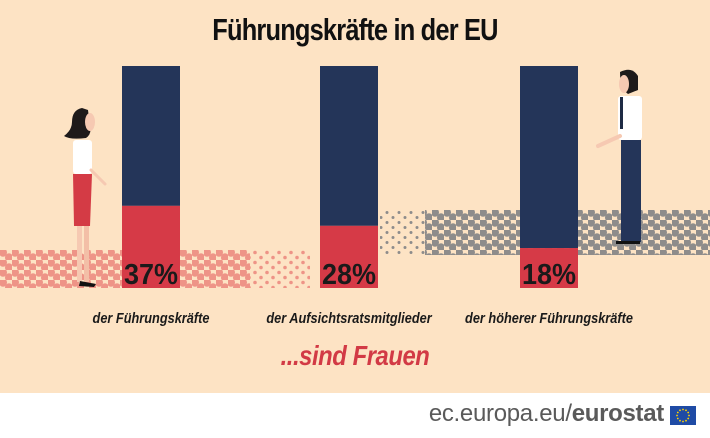 The height and width of the screenshot is (438, 710). What do you see at coordinates (549, 318) in the screenshot?
I see `category-label-3: der höherer Führungskräfte` at bounding box center [549, 318].